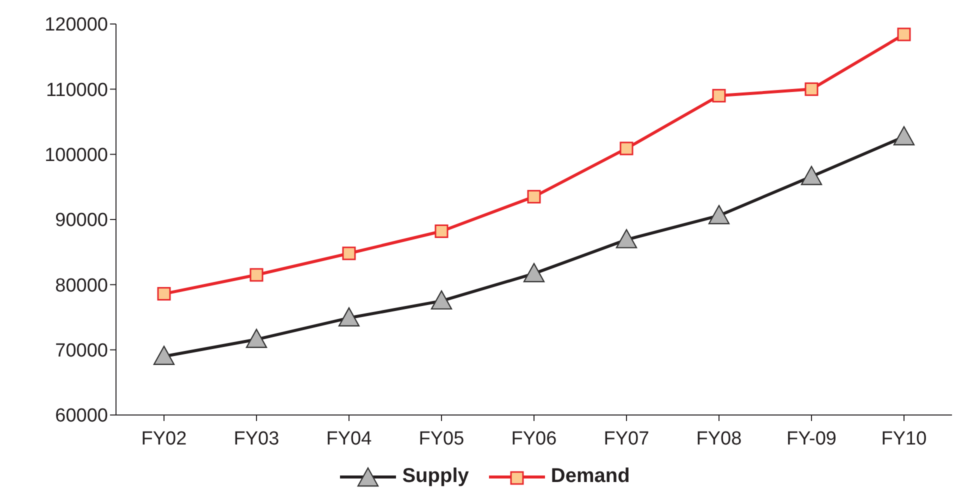 Image resolution: width=968 pixels, height=500 pixels. Describe the element at coordinates (164, 439) in the screenshot. I see `x-tick-label: FY02` at that location.